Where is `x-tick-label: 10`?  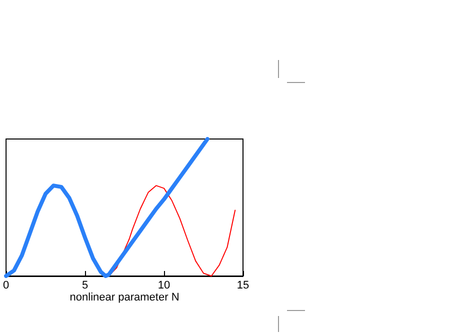 x-tick-label: 10 is located at coordinates (164, 286).